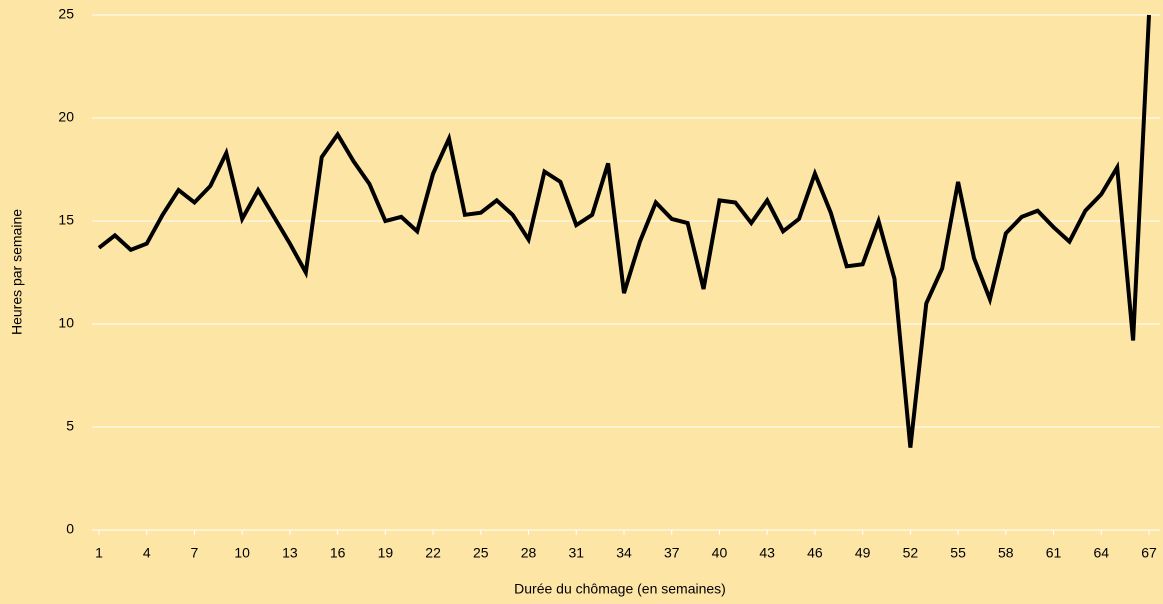 This screenshot has width=1163, height=604. What do you see at coordinates (815, 553) in the screenshot?
I see `x-tick-label: 46` at bounding box center [815, 553].